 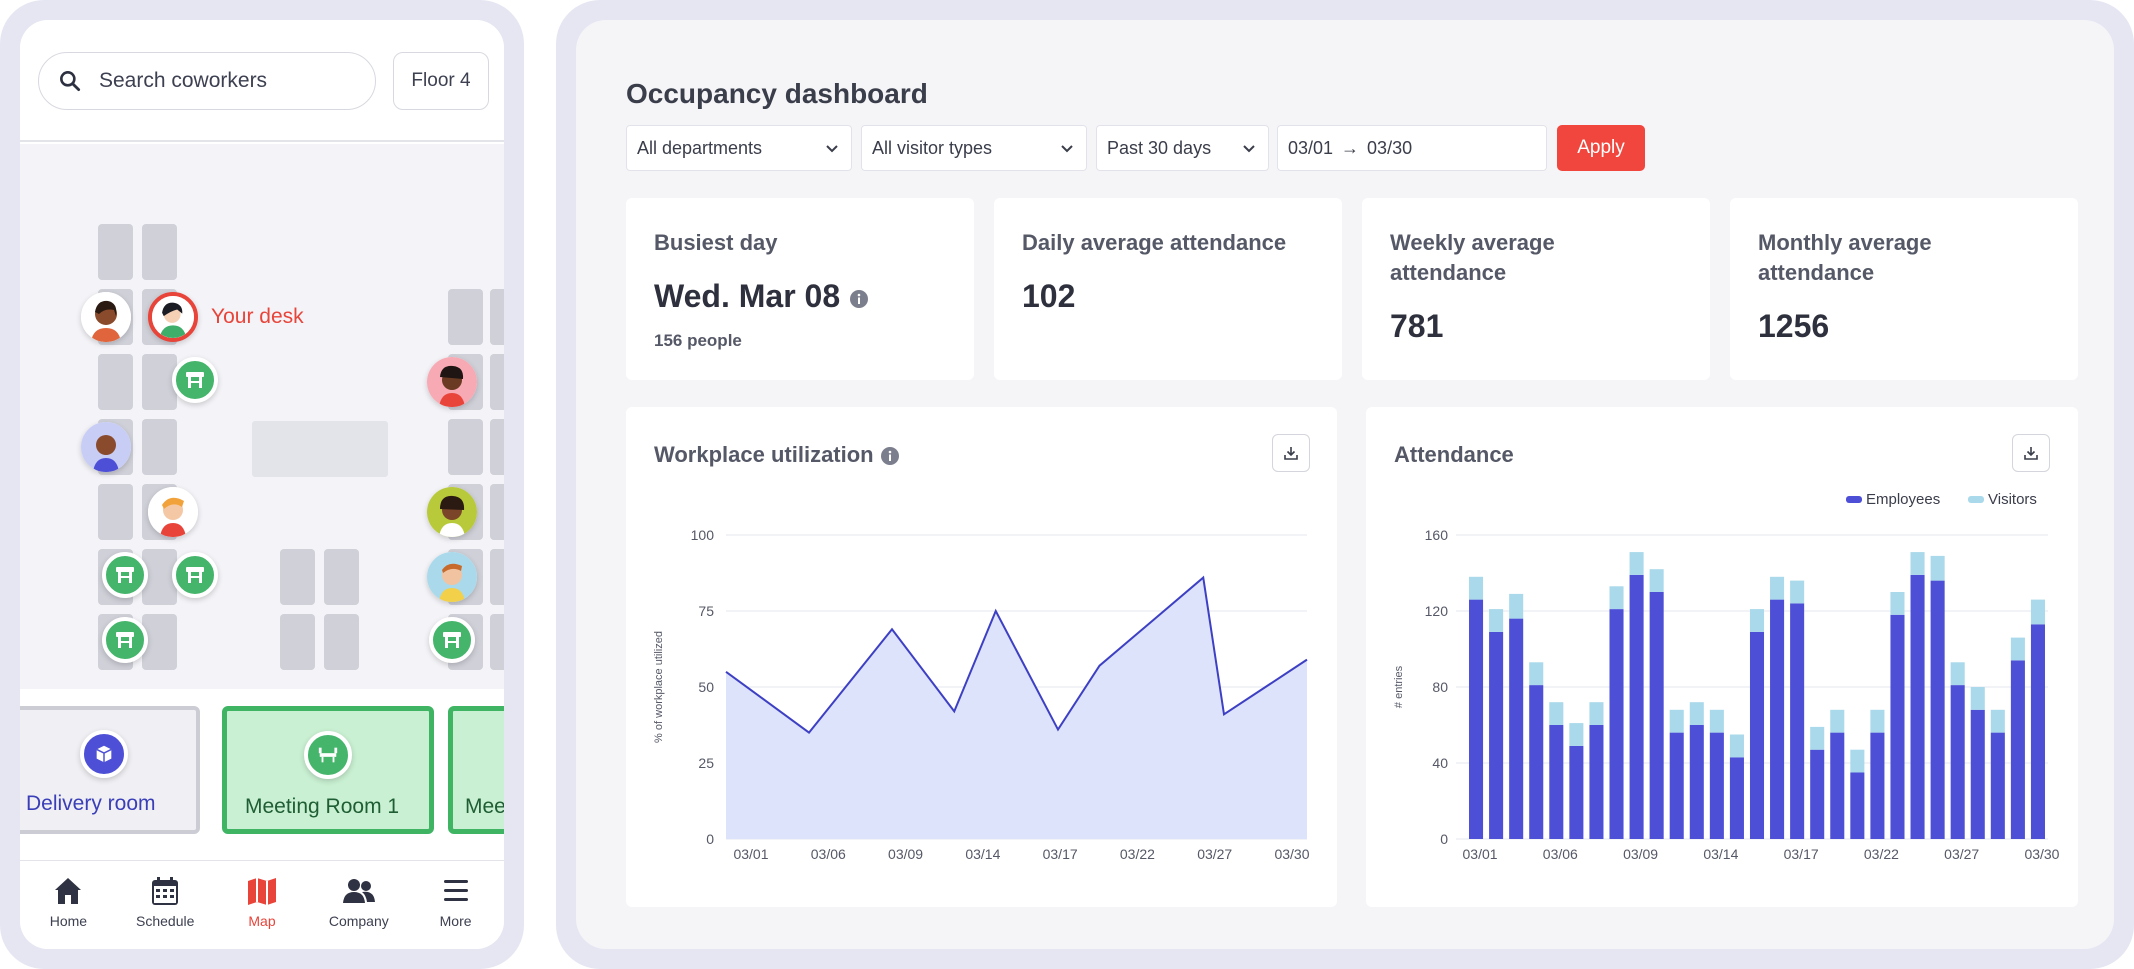 What do you see at coordinates (761, 296) in the screenshot?
I see `kpi-value: Wed. Mar 08` at bounding box center [761, 296].